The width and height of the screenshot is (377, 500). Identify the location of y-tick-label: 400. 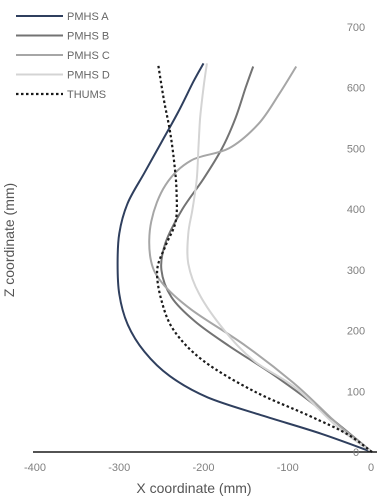
(356, 210).